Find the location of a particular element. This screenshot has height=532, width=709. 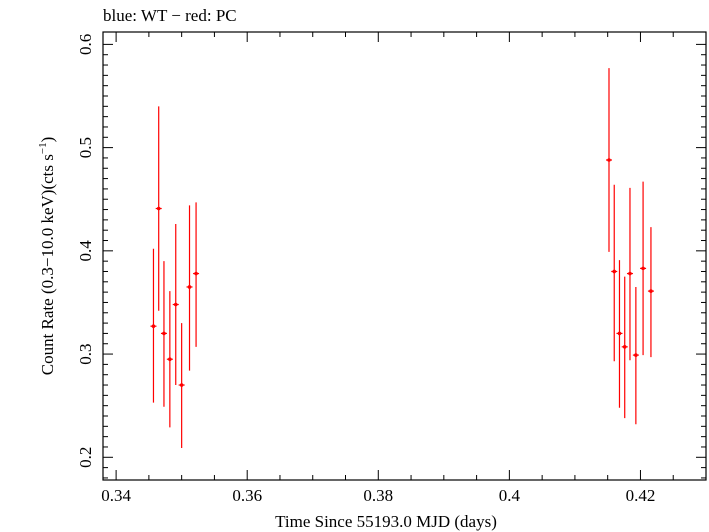

y-axis-label: Count Rate (0.3−10.0 keV)(cts s−1) is located at coordinates (47, 256).